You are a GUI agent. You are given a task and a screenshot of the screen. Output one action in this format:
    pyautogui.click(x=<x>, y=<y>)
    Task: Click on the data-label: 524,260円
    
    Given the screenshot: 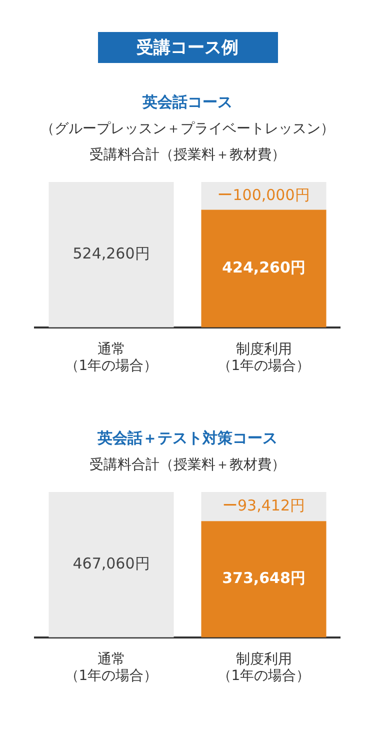 What is the action you would take?
    pyautogui.click(x=111, y=253)
    